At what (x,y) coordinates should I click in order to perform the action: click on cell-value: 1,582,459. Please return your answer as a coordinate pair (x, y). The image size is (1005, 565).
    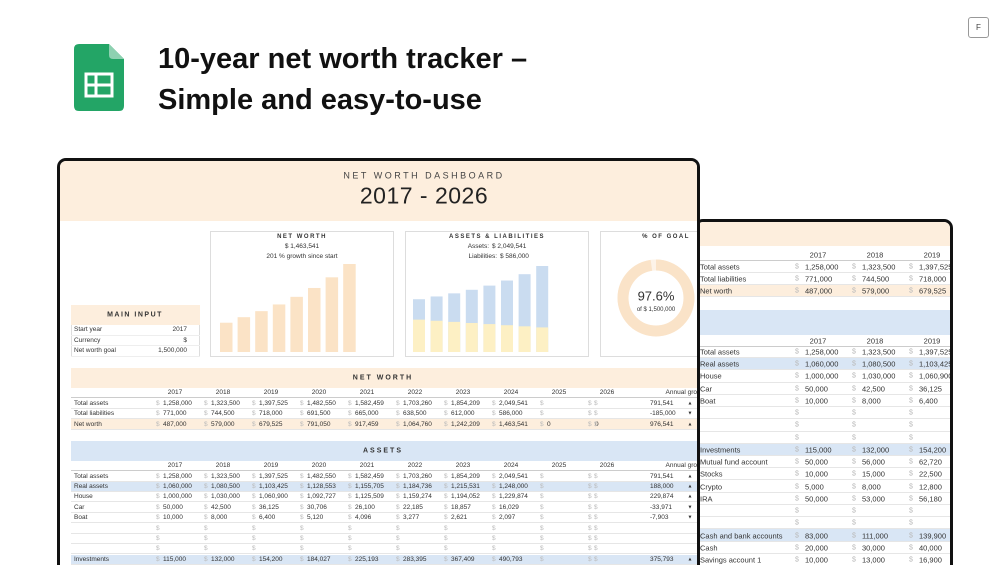
    Looking at the image, I should click on (369, 476).